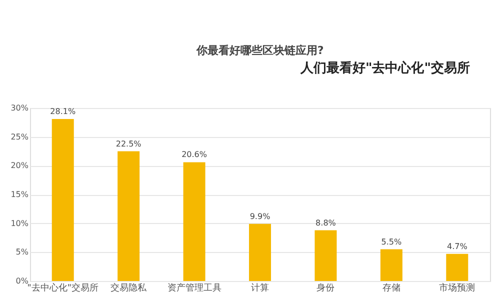 The width and height of the screenshot is (500, 300). I want to click on data-label: 28.1%, so click(63, 111).